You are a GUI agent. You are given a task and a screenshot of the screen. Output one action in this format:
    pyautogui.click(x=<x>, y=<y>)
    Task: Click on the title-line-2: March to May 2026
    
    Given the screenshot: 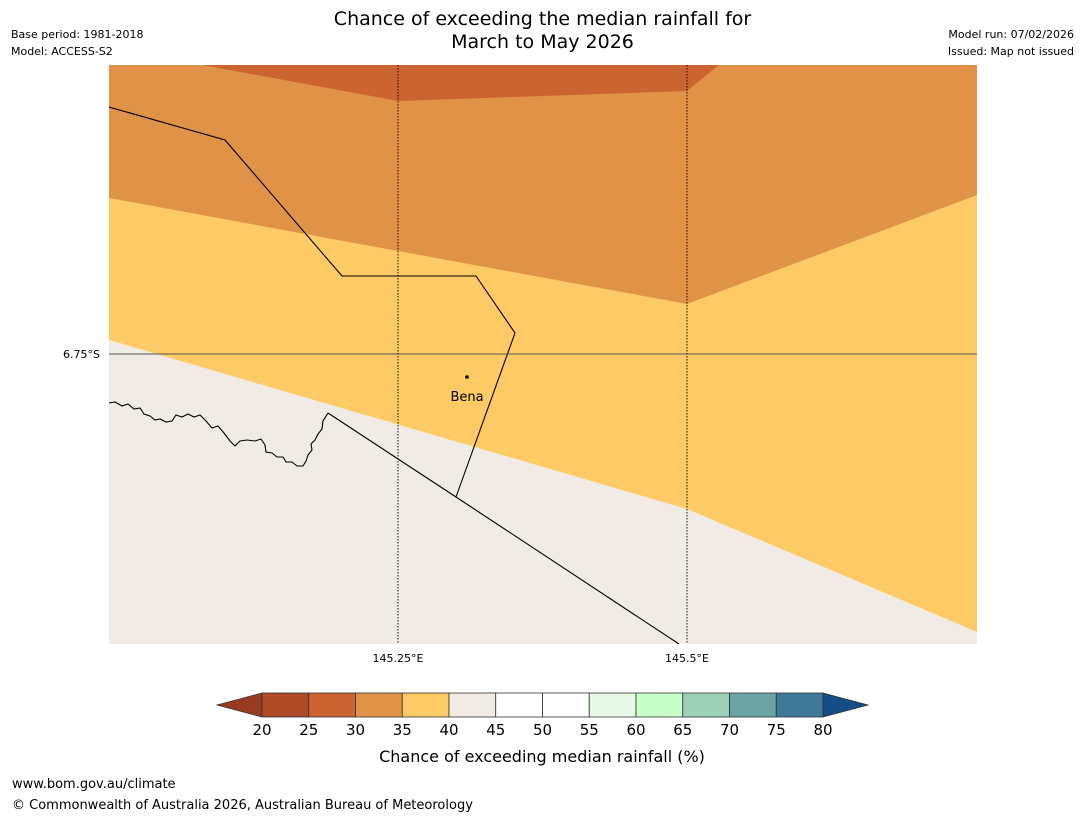 What is the action you would take?
    pyautogui.click(x=542, y=42)
    